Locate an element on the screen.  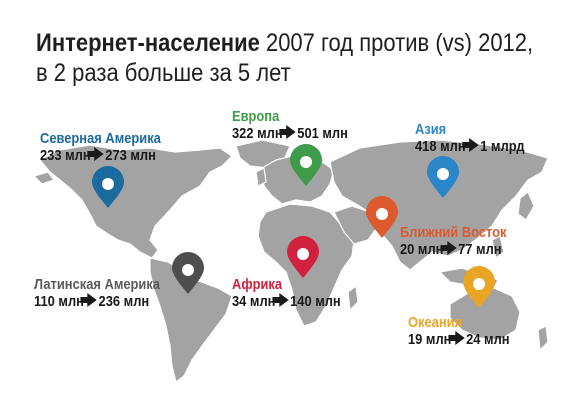
pin-asia is located at coordinates (443, 177).